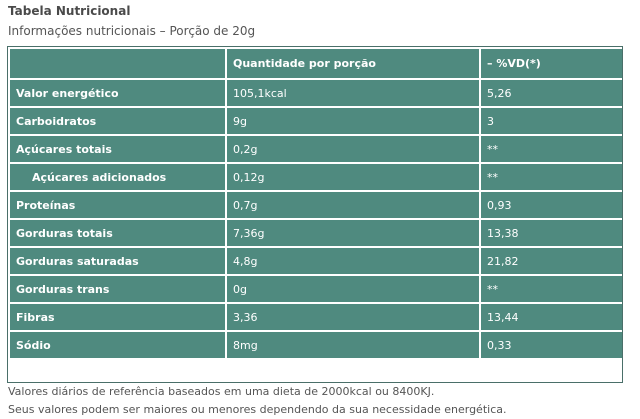 The image size is (640, 419). Describe the element at coordinates (117, 205) in the screenshot. I see `nutrient-name: Proteínas` at that location.